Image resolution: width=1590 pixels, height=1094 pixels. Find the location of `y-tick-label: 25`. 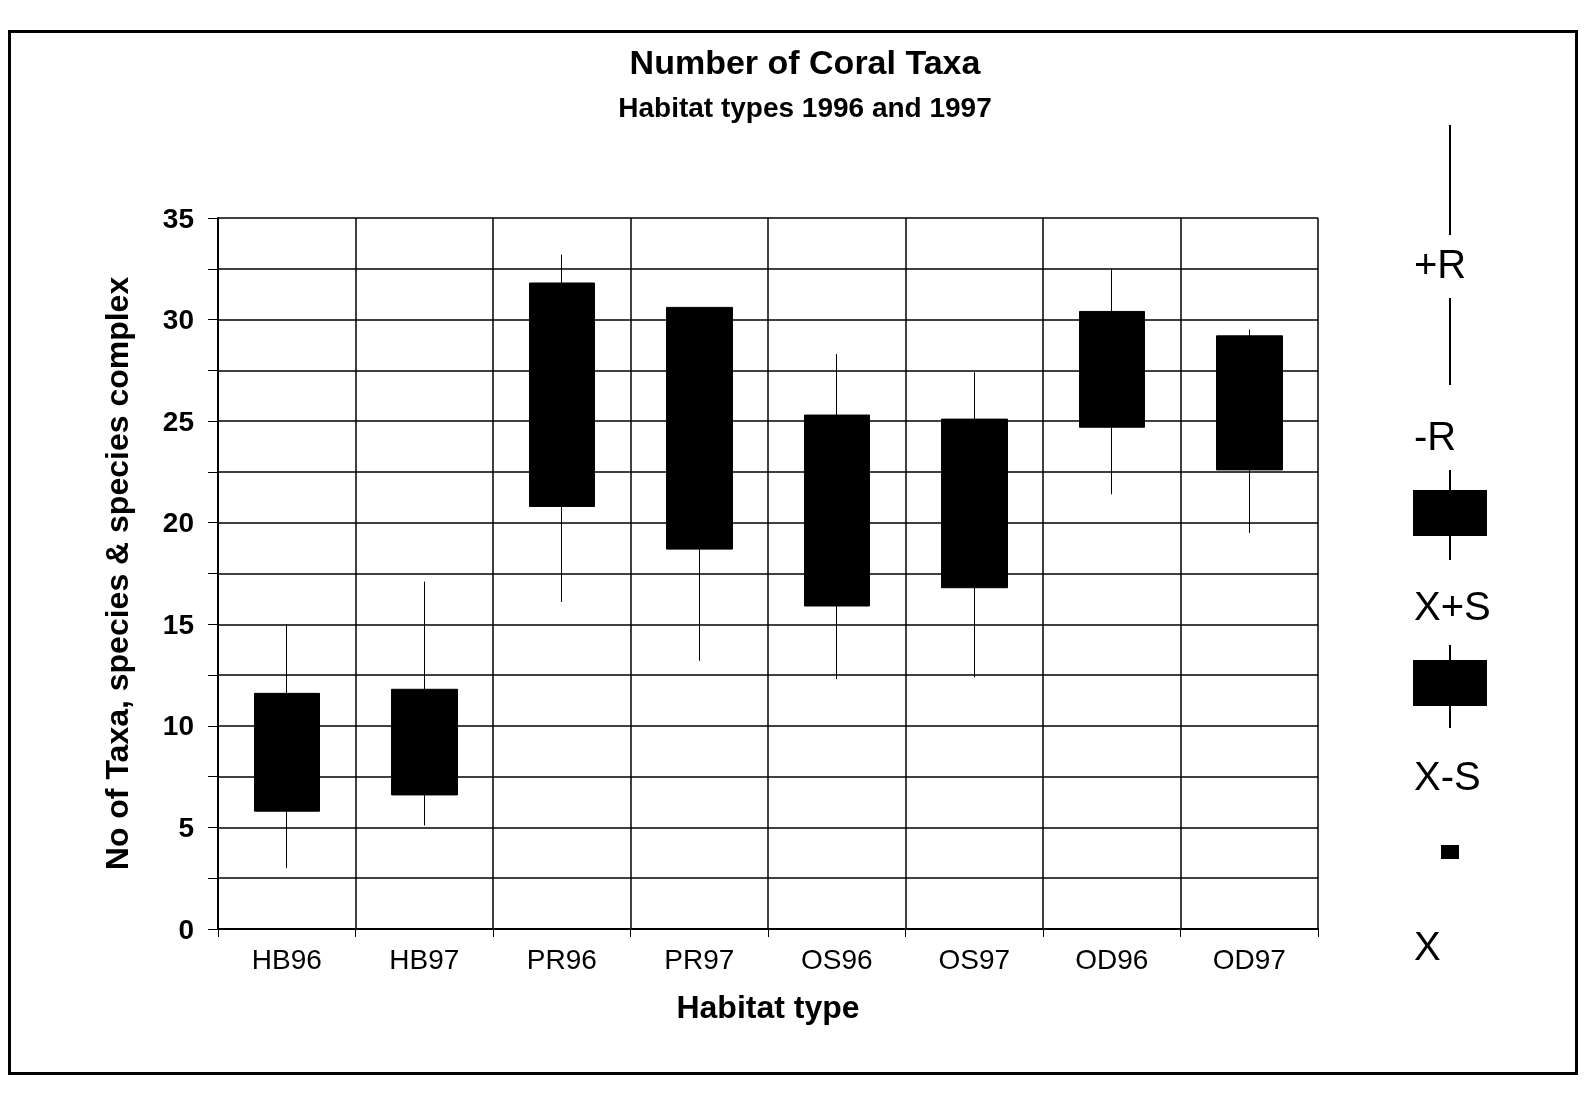

y-tick-label: 25 is located at coordinates (178, 421).